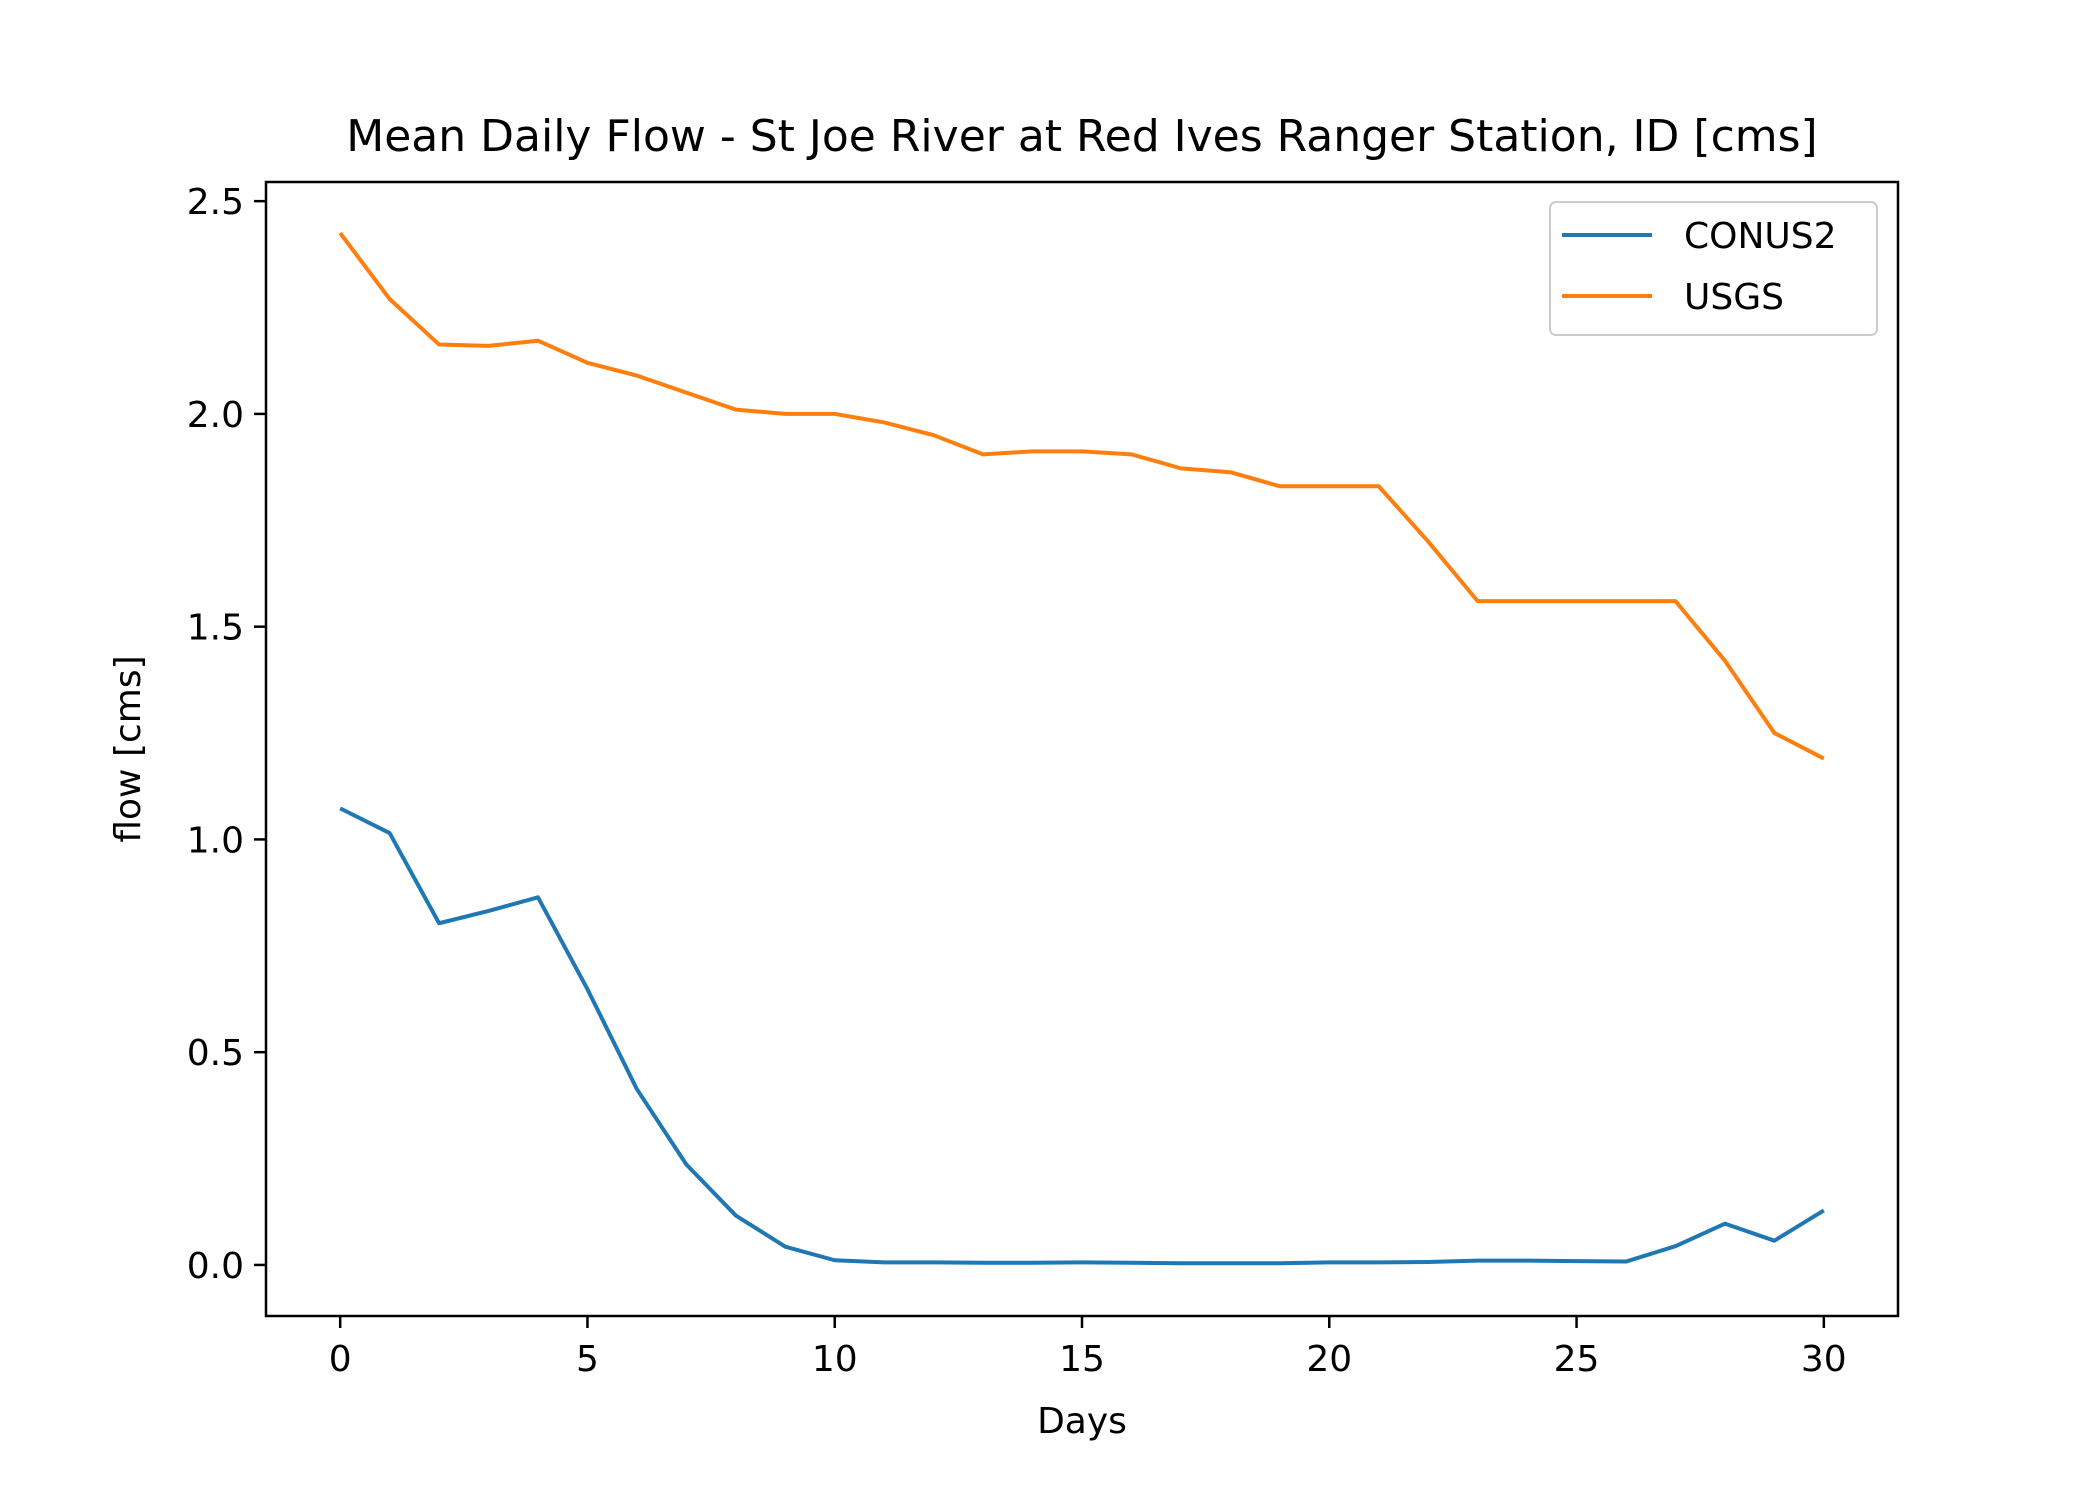  I want to click on x-tick-label: 20, so click(1329, 1359).